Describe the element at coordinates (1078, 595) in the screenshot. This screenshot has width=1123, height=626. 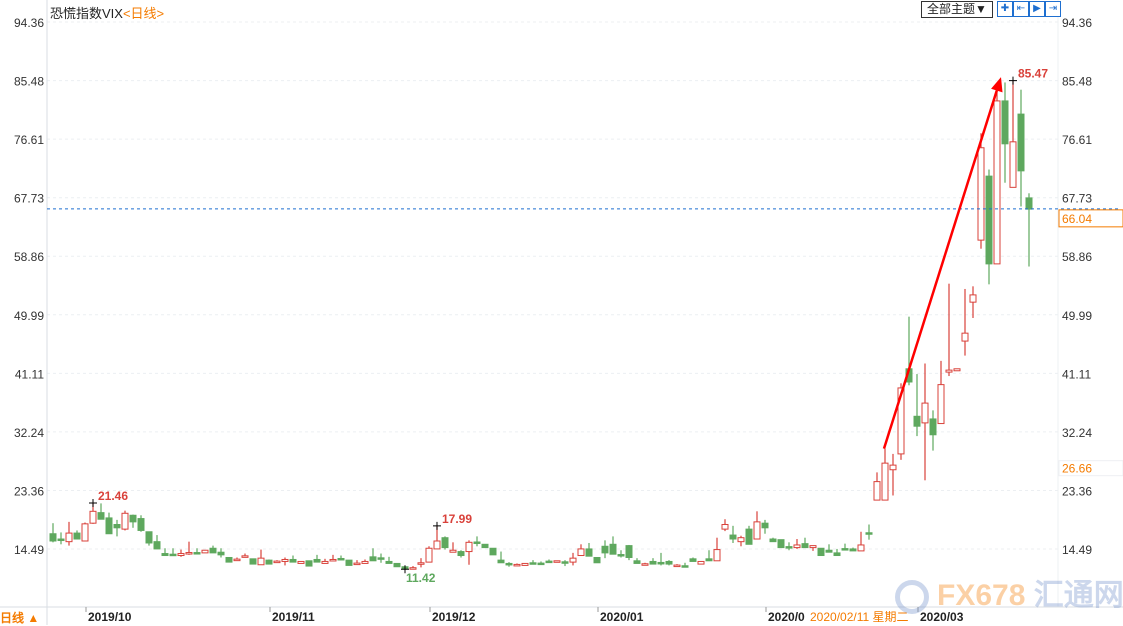
I see `watermark-name: 汇通网` at that location.